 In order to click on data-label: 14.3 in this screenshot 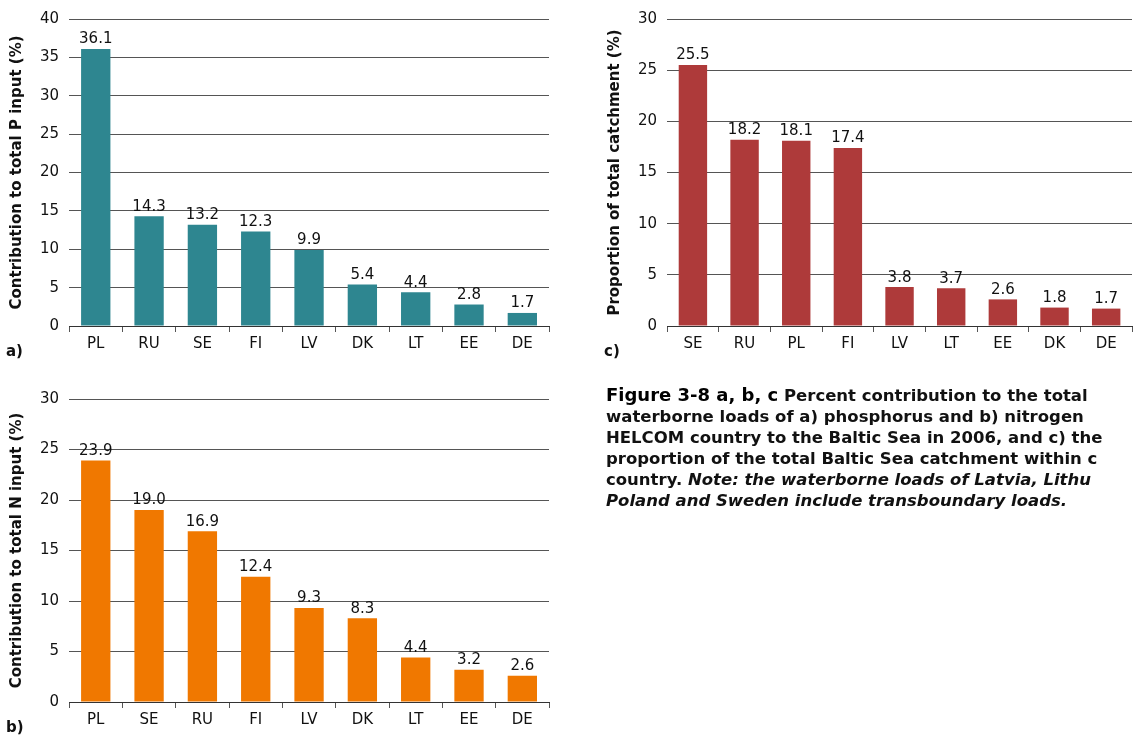, I will do `click(149, 205)`.